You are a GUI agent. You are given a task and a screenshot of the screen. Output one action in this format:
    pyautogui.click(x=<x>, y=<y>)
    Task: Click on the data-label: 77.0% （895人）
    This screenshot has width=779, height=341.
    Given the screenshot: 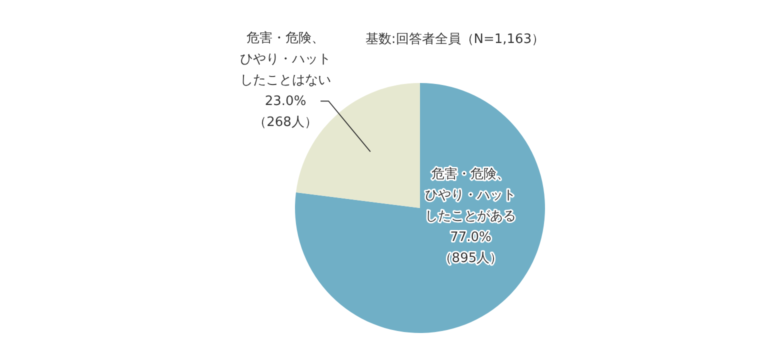 What is the action you would take?
    pyautogui.click(x=470, y=248)
    